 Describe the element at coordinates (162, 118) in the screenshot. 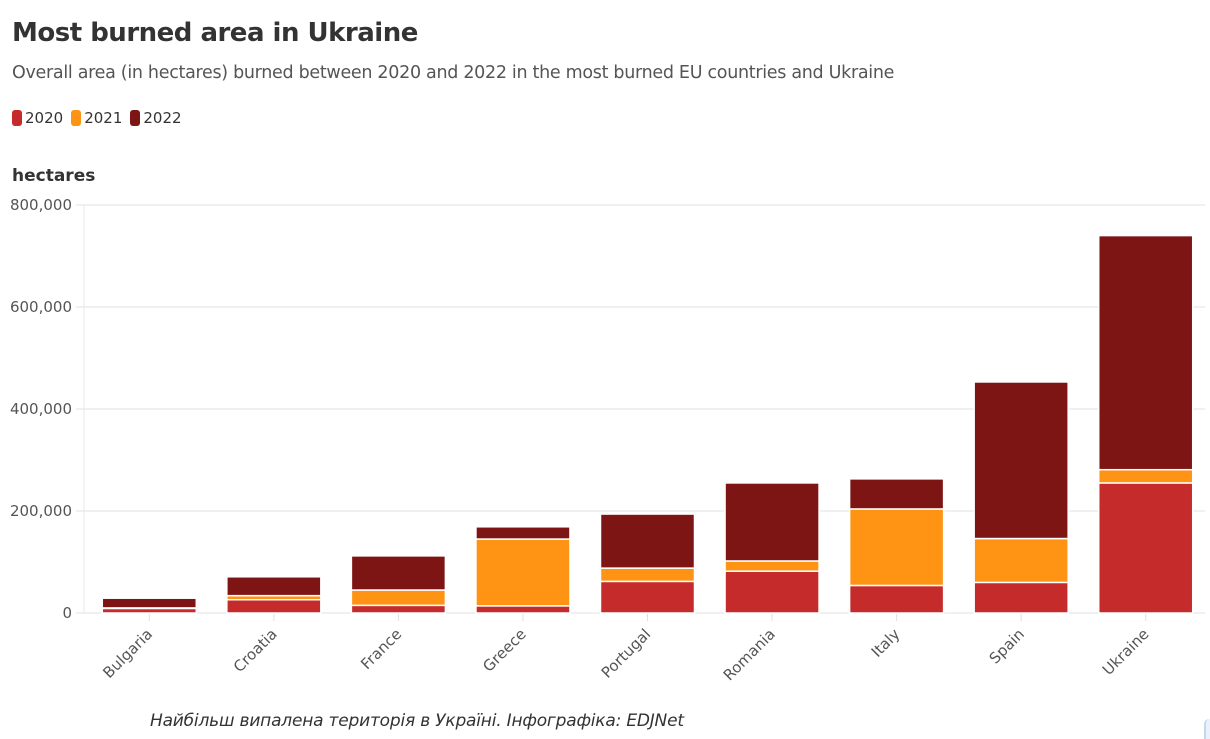

I see `legend-label-2022: 2022` at that location.